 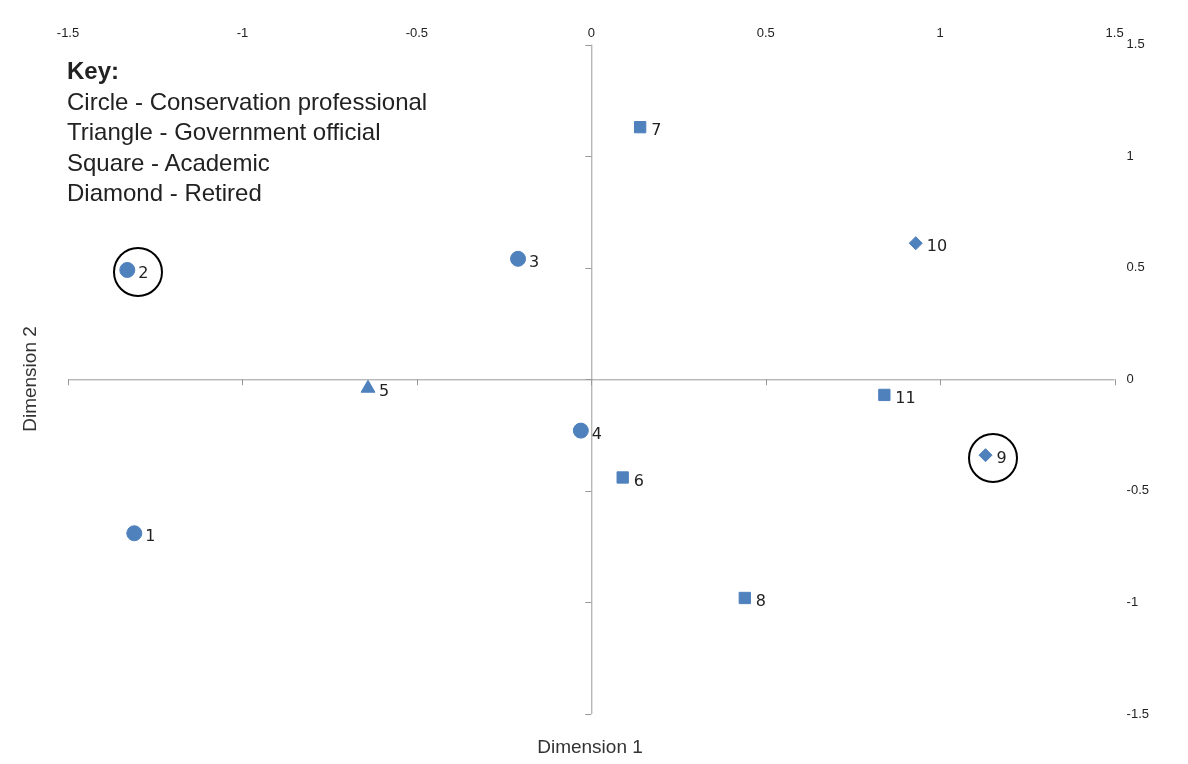 I want to click on annotation: Diamond - Retired, so click(x=165, y=193).